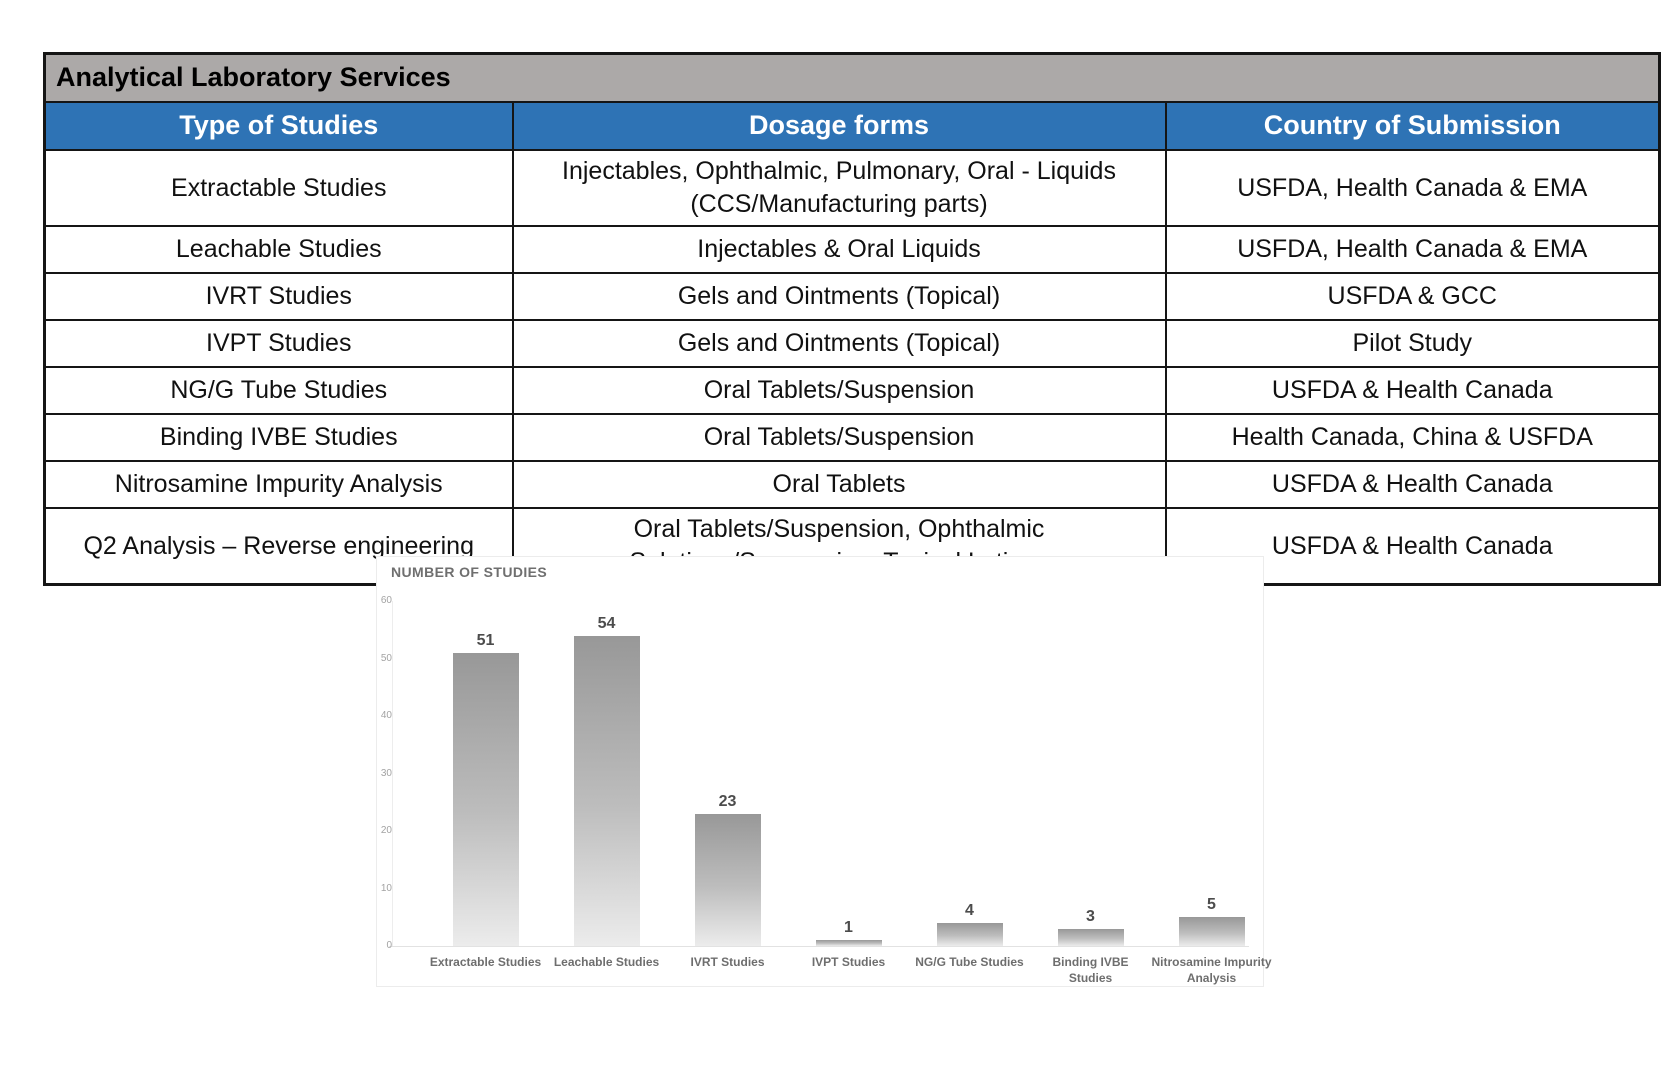  Describe the element at coordinates (727, 962) in the screenshot. I see `x-axis-label: IVRT Studies` at that location.